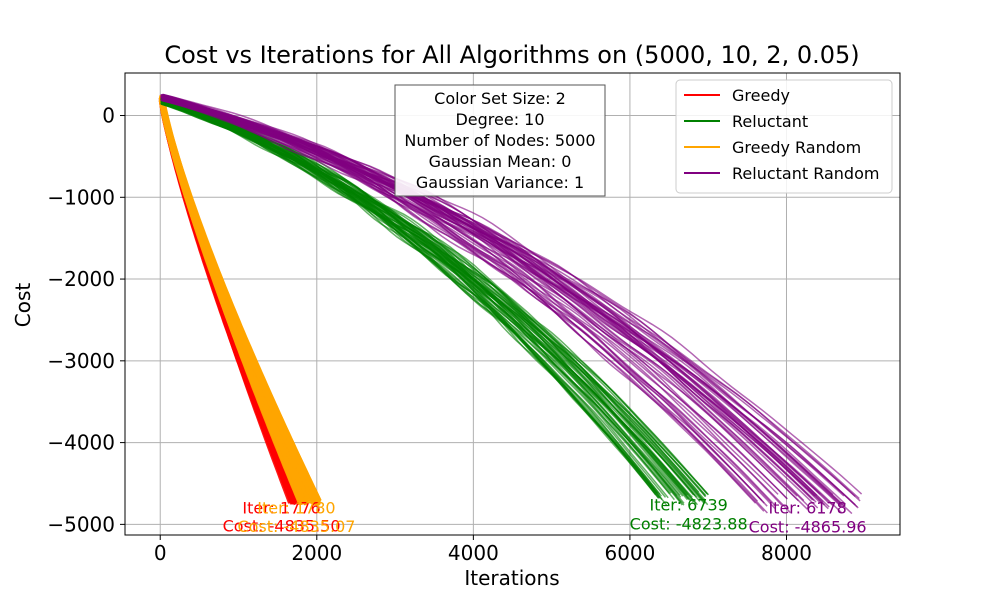 The height and width of the screenshot is (600, 1000). I want to click on info-gaussian-variance: Gaussian Variance: 1, so click(500, 182).